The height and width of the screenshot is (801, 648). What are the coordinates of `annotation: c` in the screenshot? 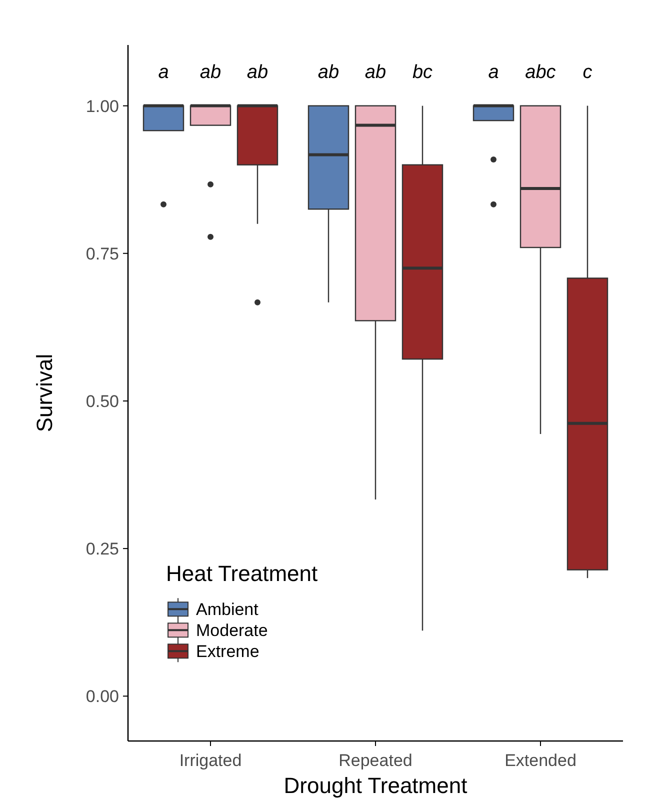 It's located at (587, 72).